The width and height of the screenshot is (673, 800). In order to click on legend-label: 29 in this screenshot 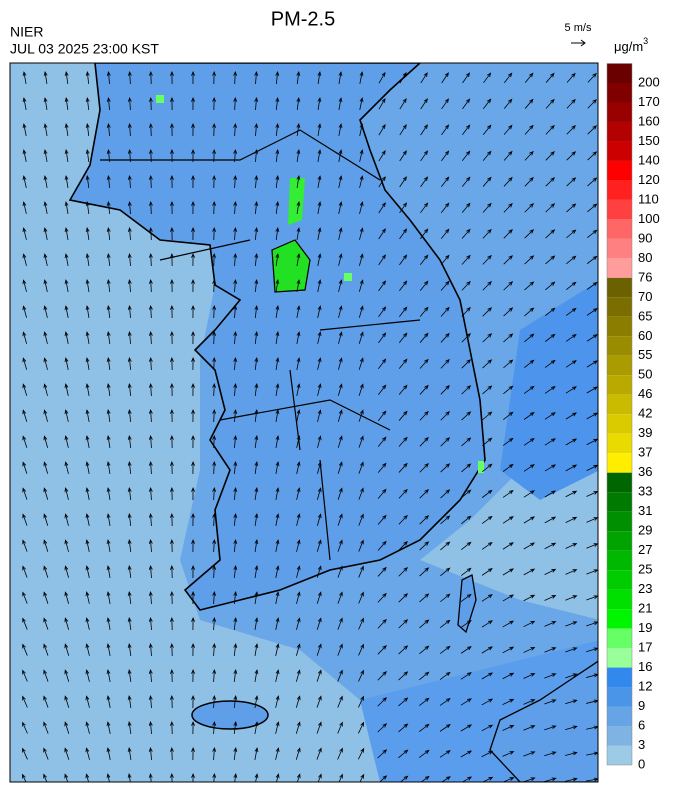, I will do `click(645, 530)`.